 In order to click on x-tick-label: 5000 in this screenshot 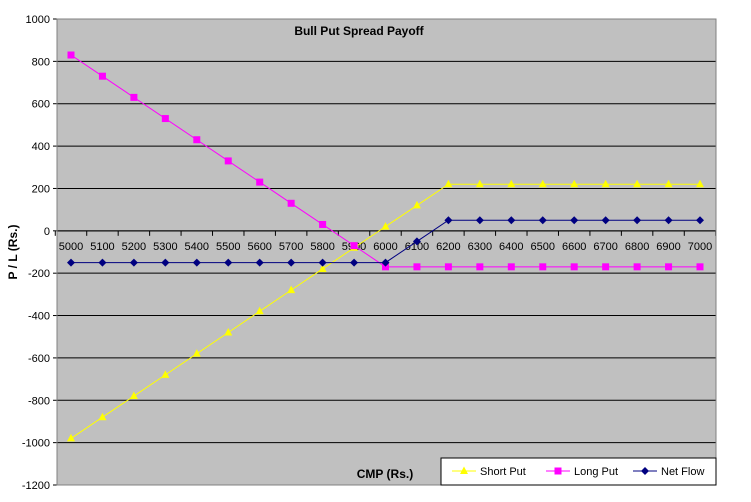, I will do `click(71, 247)`.